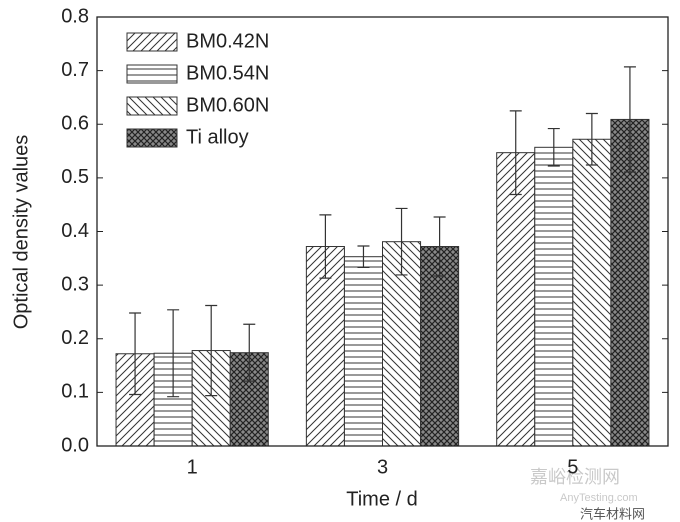 The height and width of the screenshot is (522, 680). What do you see at coordinates (227, 105) in the screenshot?
I see `legend-label: BM0.60N` at bounding box center [227, 105].